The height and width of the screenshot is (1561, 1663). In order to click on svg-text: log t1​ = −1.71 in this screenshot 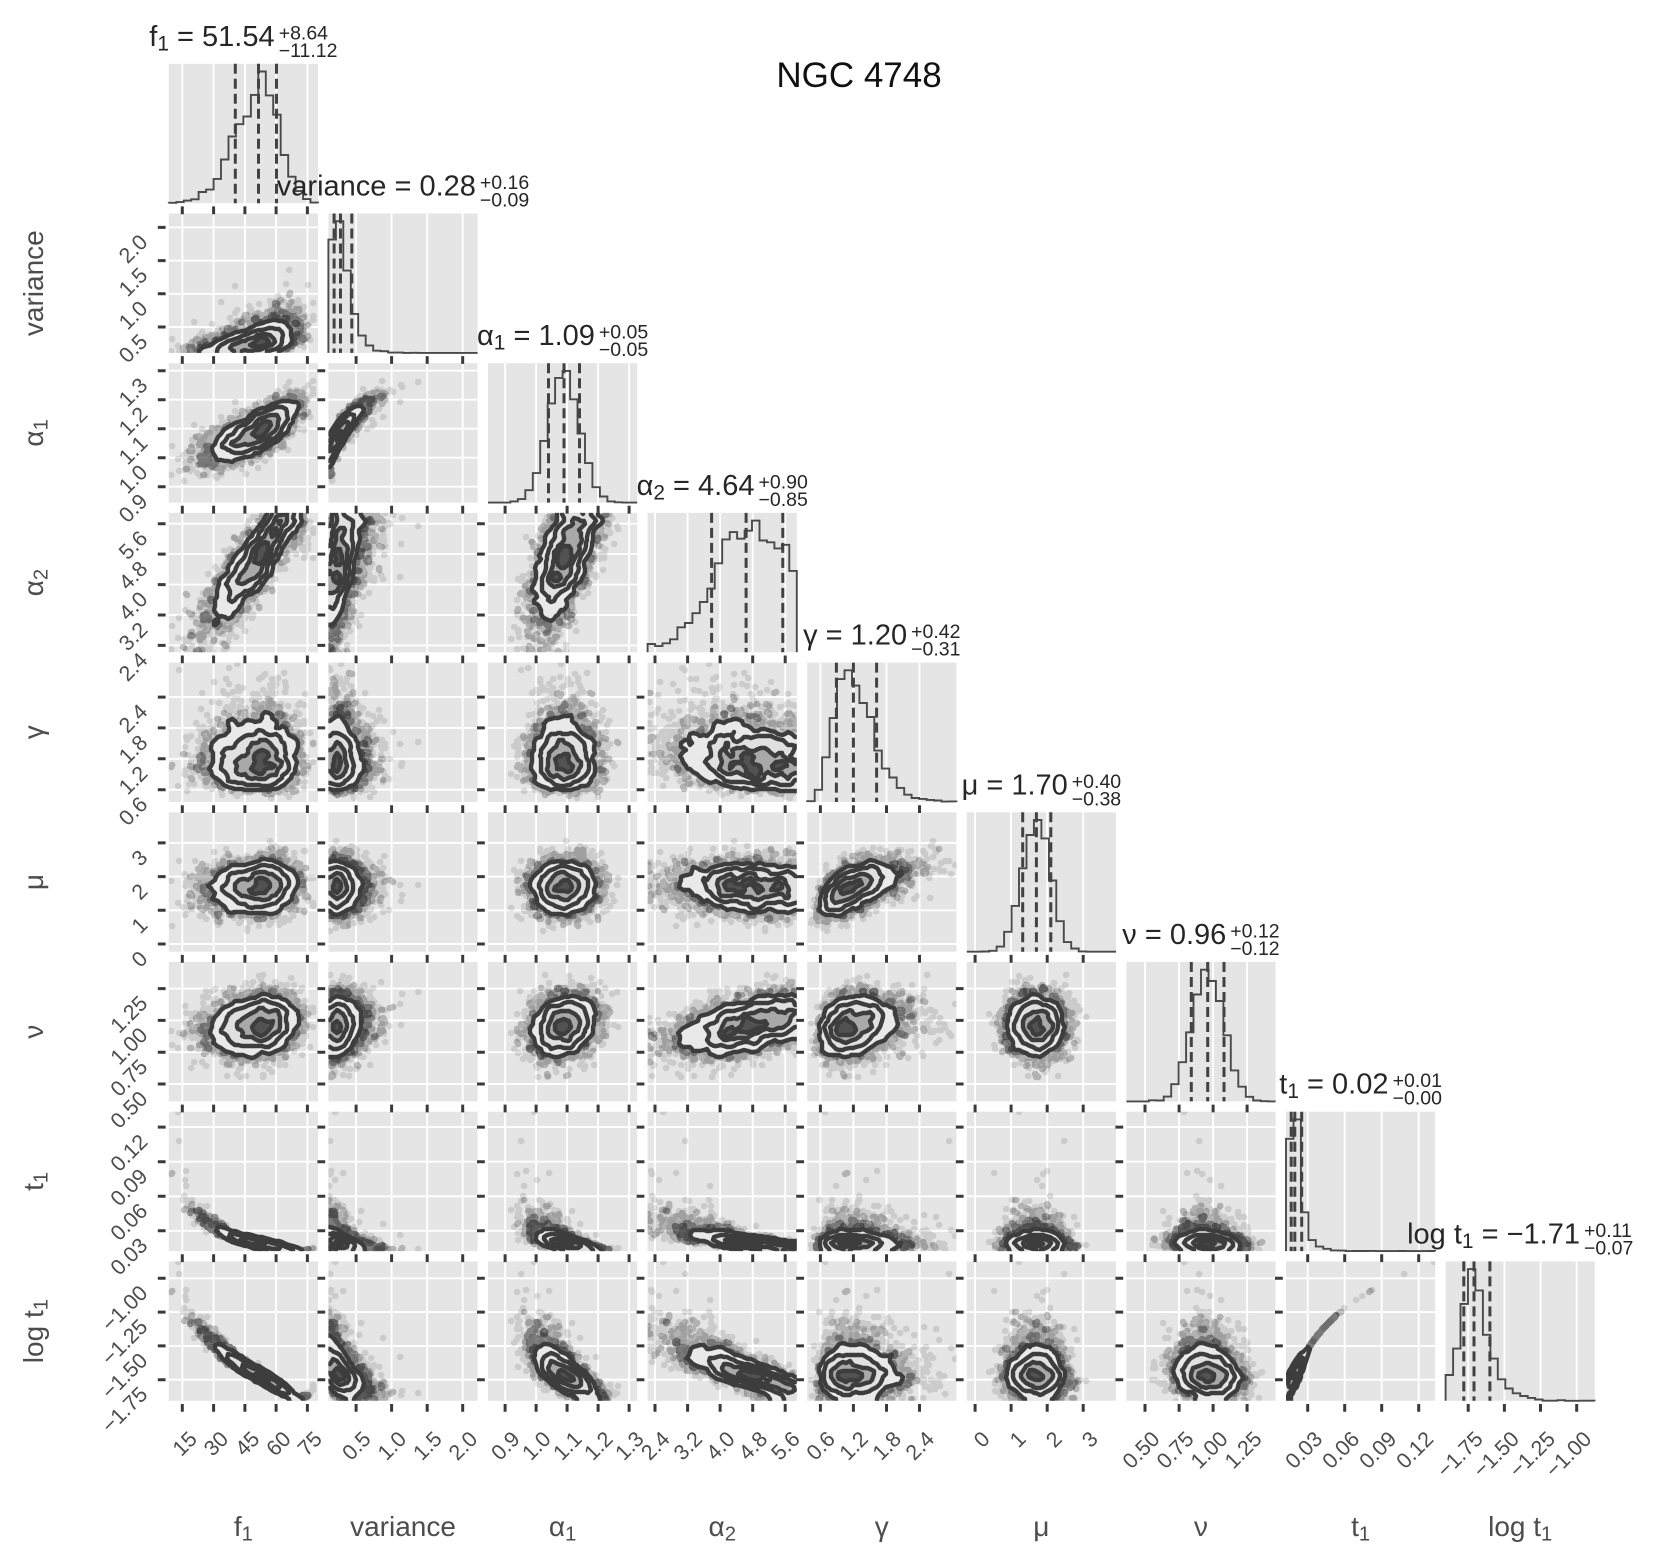, I will do `click(1493, 1235)`.